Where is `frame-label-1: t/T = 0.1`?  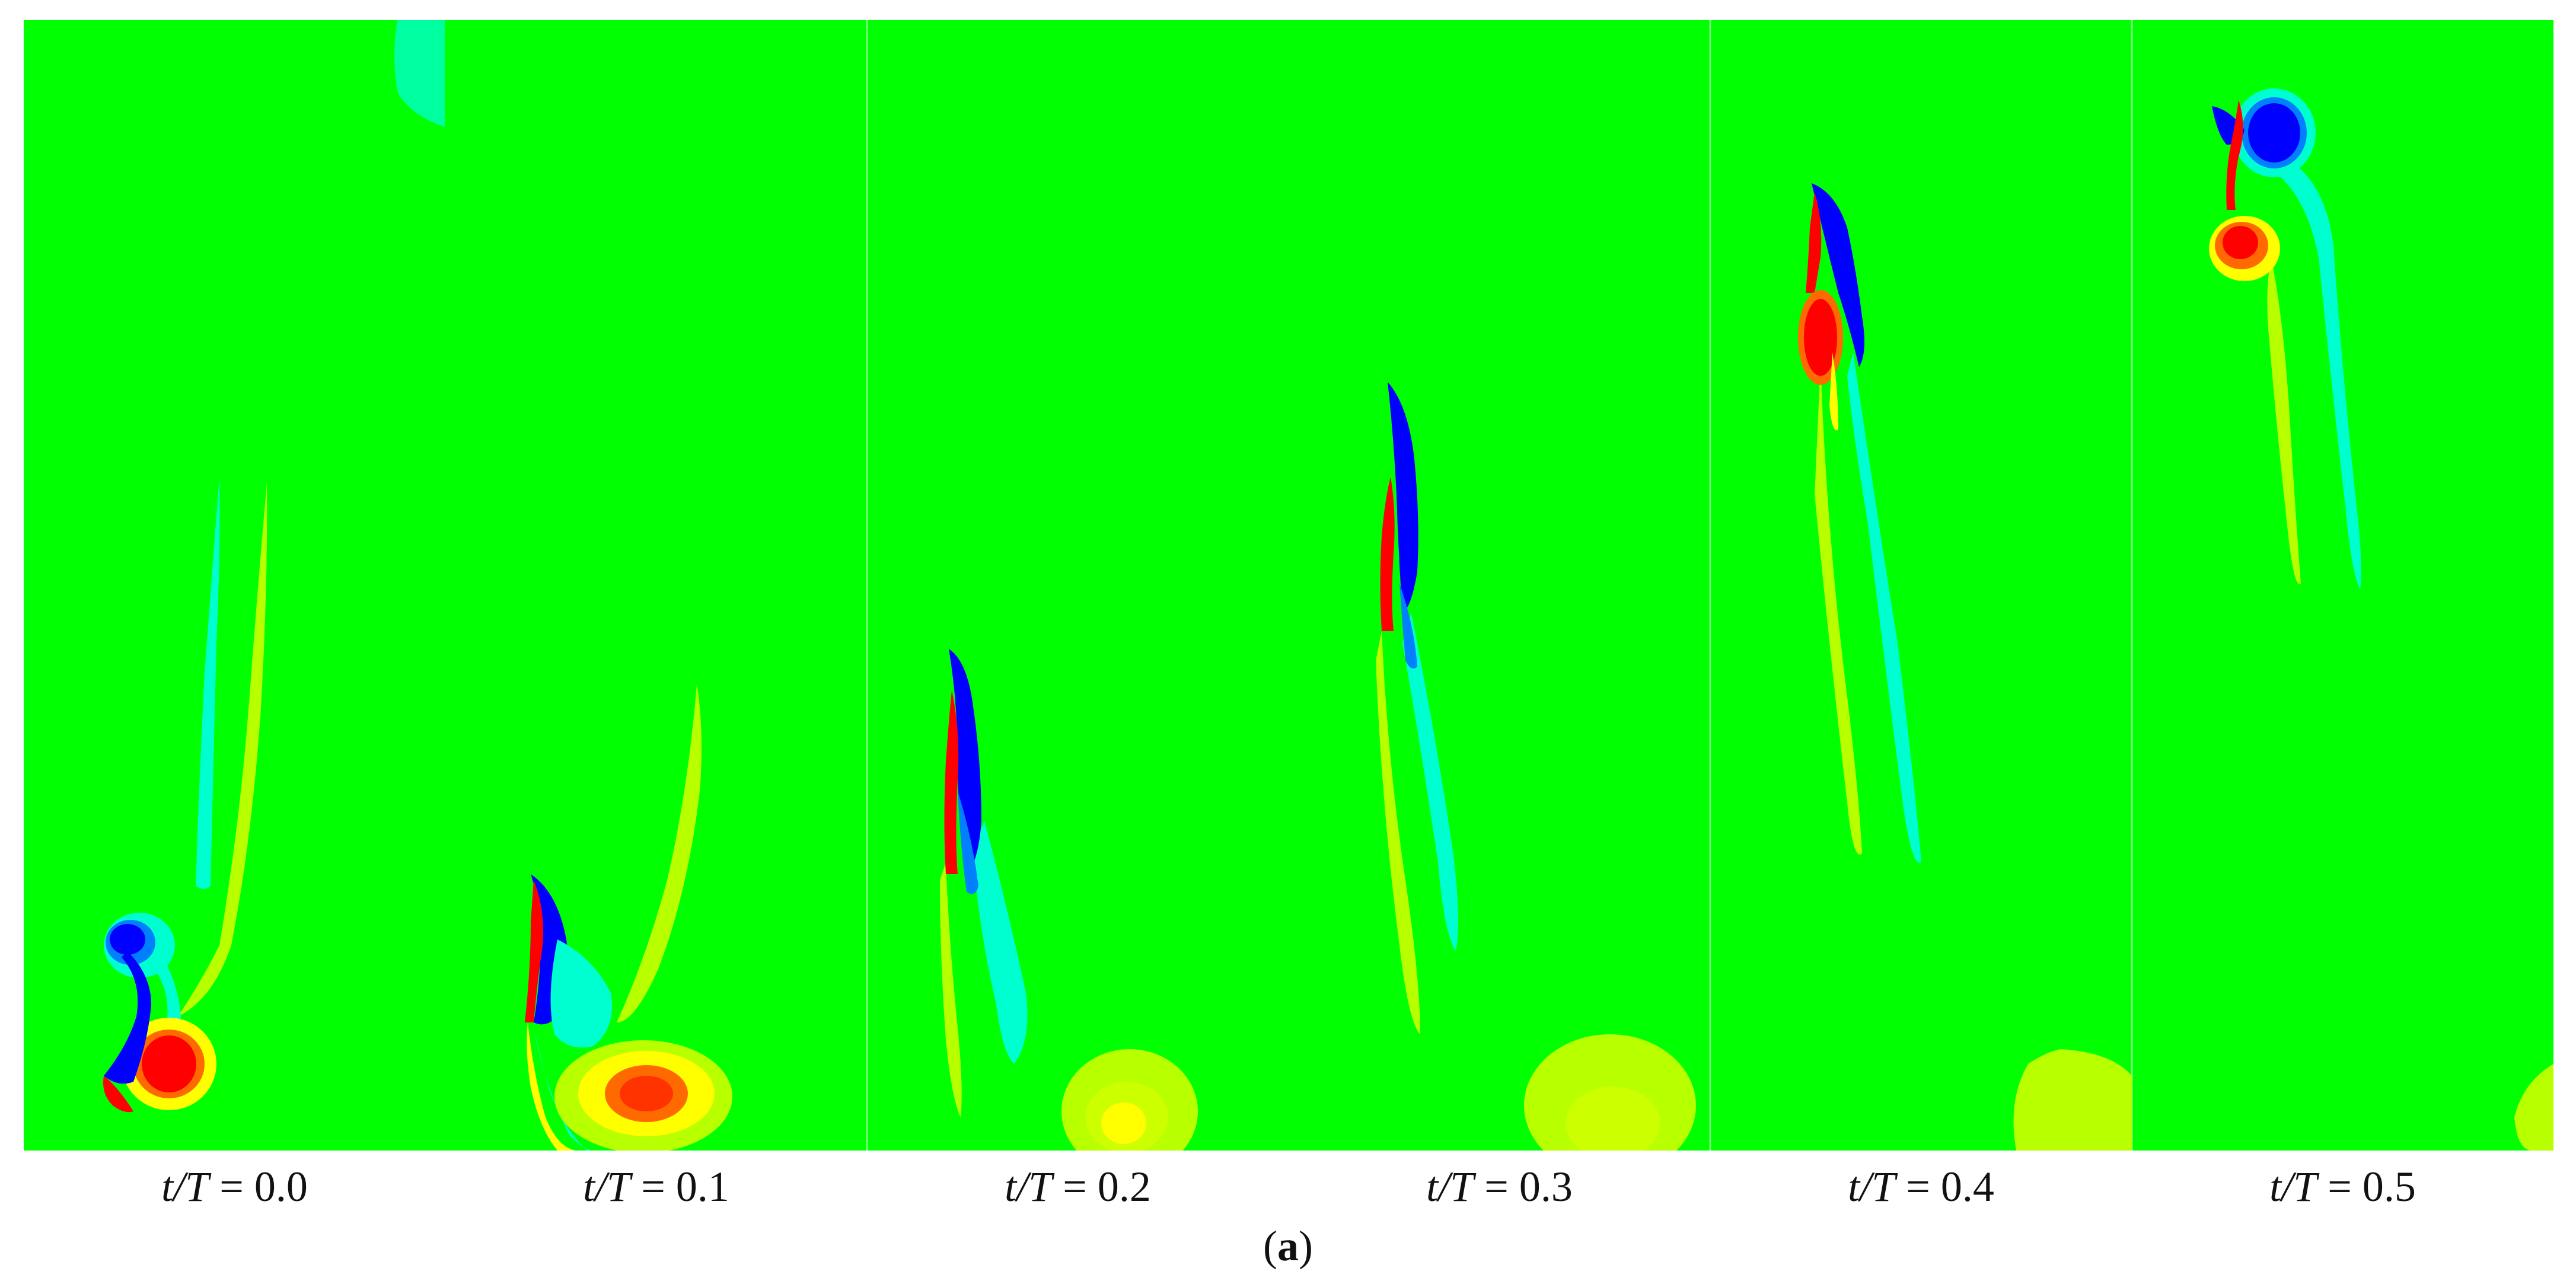
frame-label-1: t/T = 0.1 is located at coordinates (656, 1187).